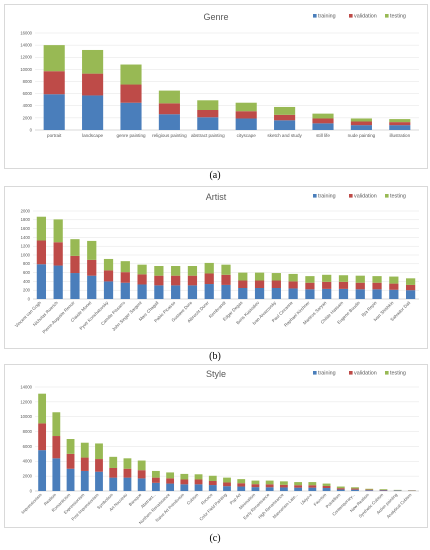 Image resolution: width=430 pixels, height=550 pixels. I want to click on y-tick-label: 400, so click(27, 281).